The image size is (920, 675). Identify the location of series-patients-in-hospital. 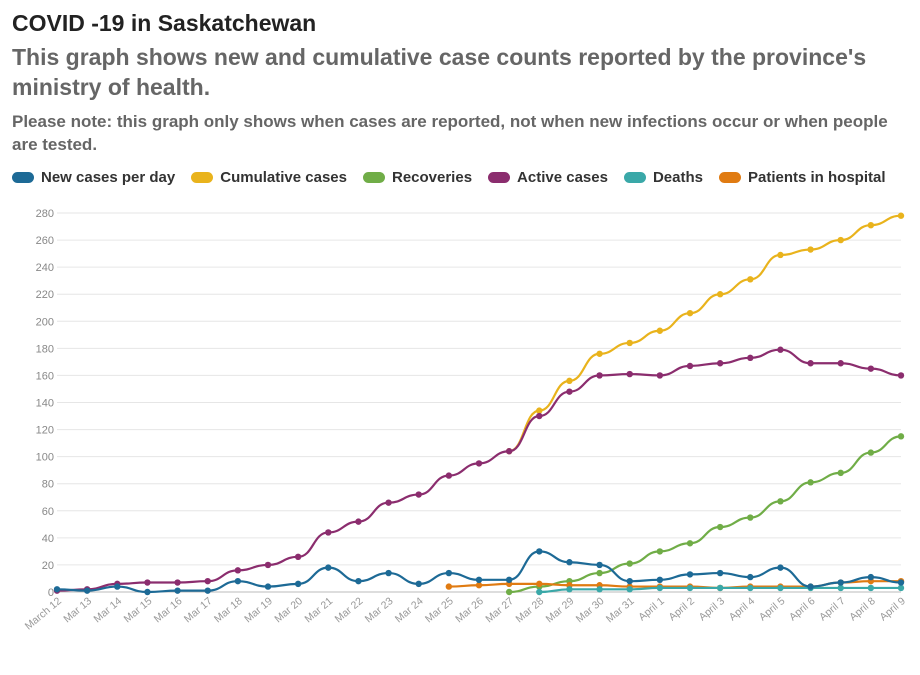
(675, 584).